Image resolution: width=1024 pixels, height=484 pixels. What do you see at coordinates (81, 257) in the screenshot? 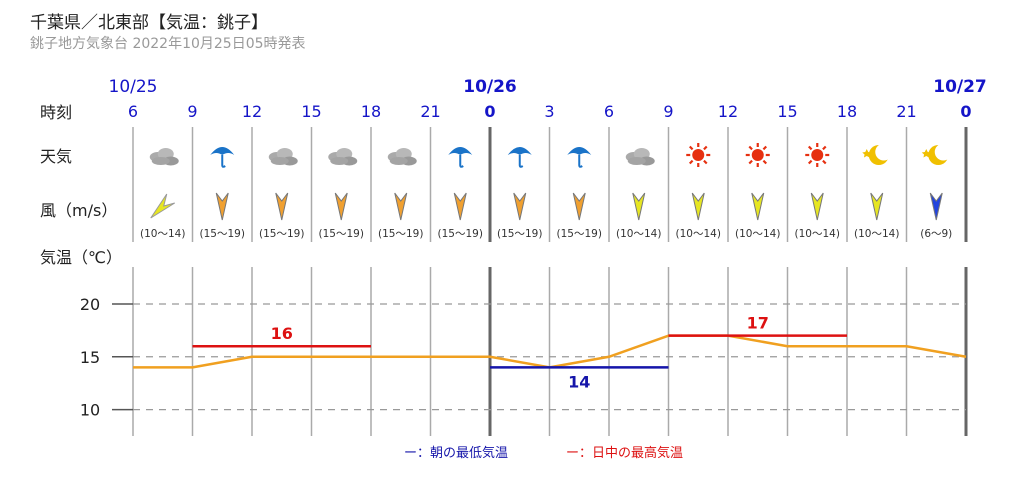
I see `temperature-row-label: 気温（℃）` at bounding box center [81, 257].